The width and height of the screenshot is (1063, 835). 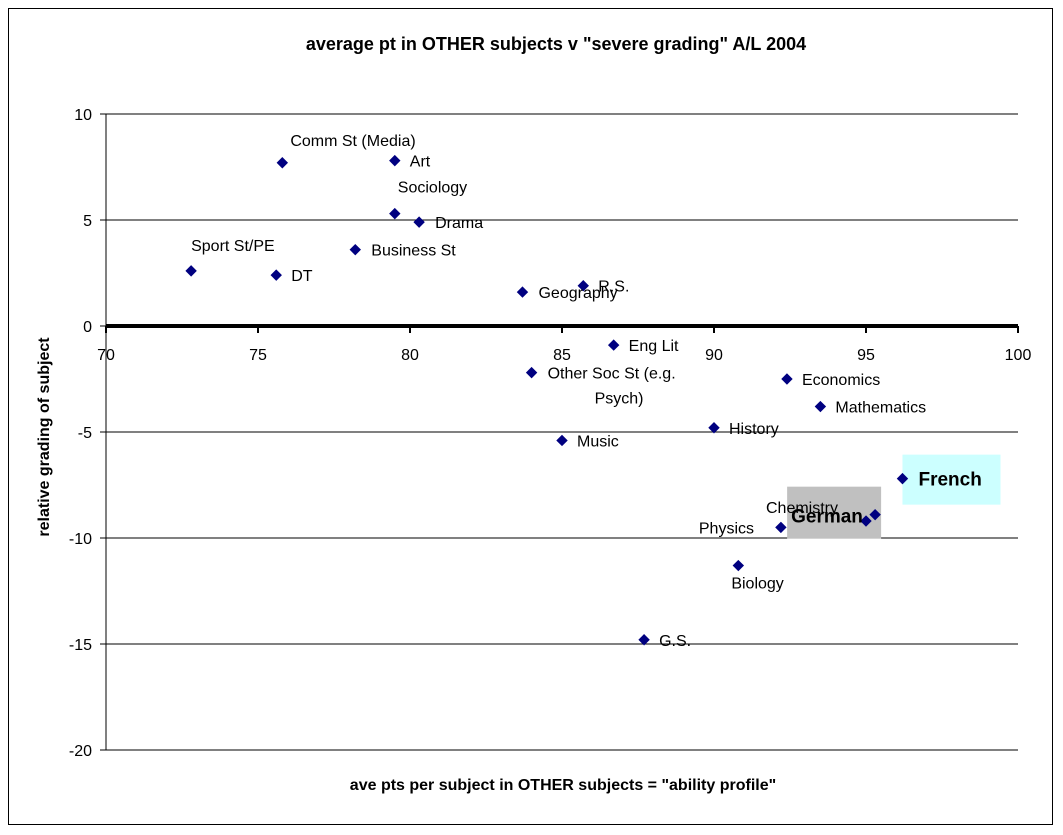 What do you see at coordinates (106, 355) in the screenshot?
I see `x-tick-label: 70` at bounding box center [106, 355].